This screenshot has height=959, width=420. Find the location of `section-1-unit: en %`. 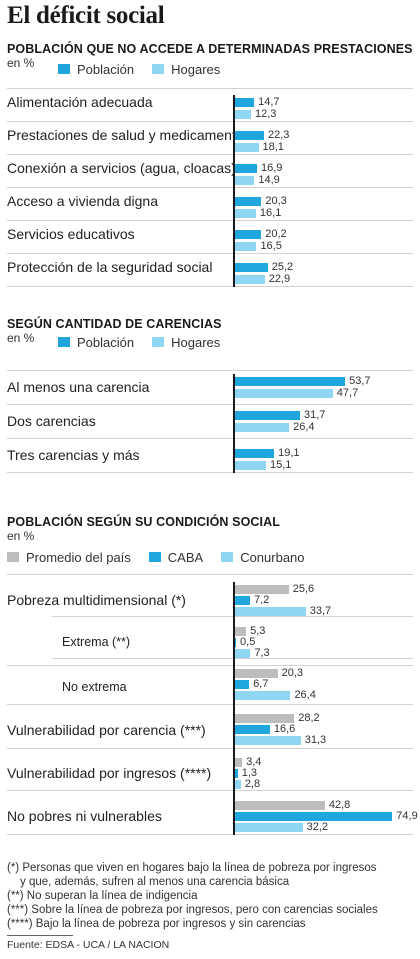

section-1-unit: en % is located at coordinates (21, 63).